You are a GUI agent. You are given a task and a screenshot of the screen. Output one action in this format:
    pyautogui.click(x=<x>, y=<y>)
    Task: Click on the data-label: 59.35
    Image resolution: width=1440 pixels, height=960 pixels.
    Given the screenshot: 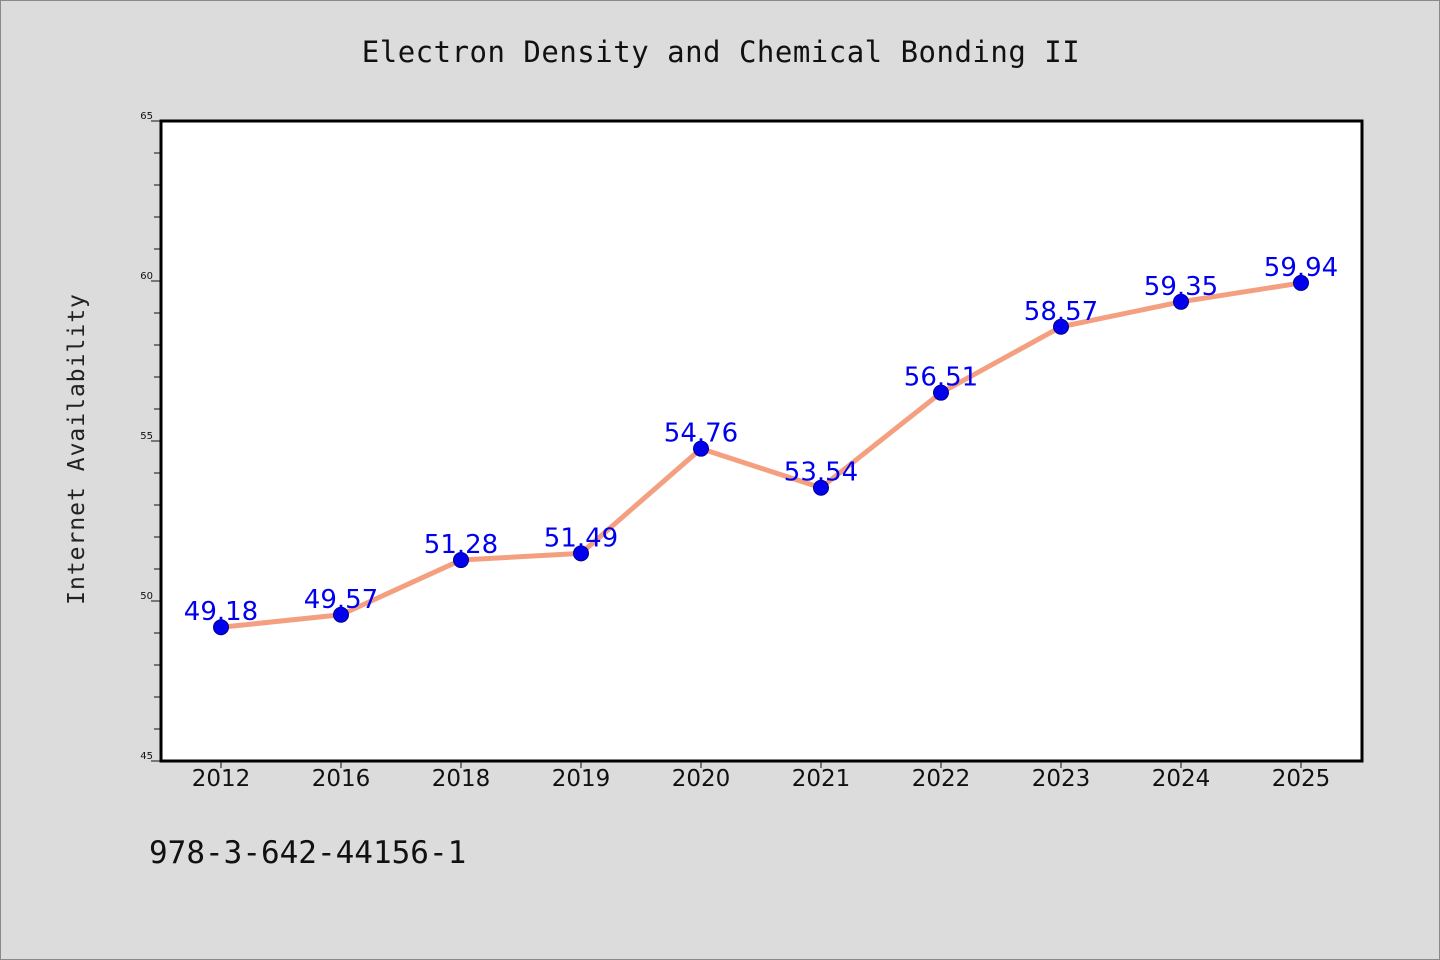 What is the action you would take?
    pyautogui.click(x=1181, y=287)
    